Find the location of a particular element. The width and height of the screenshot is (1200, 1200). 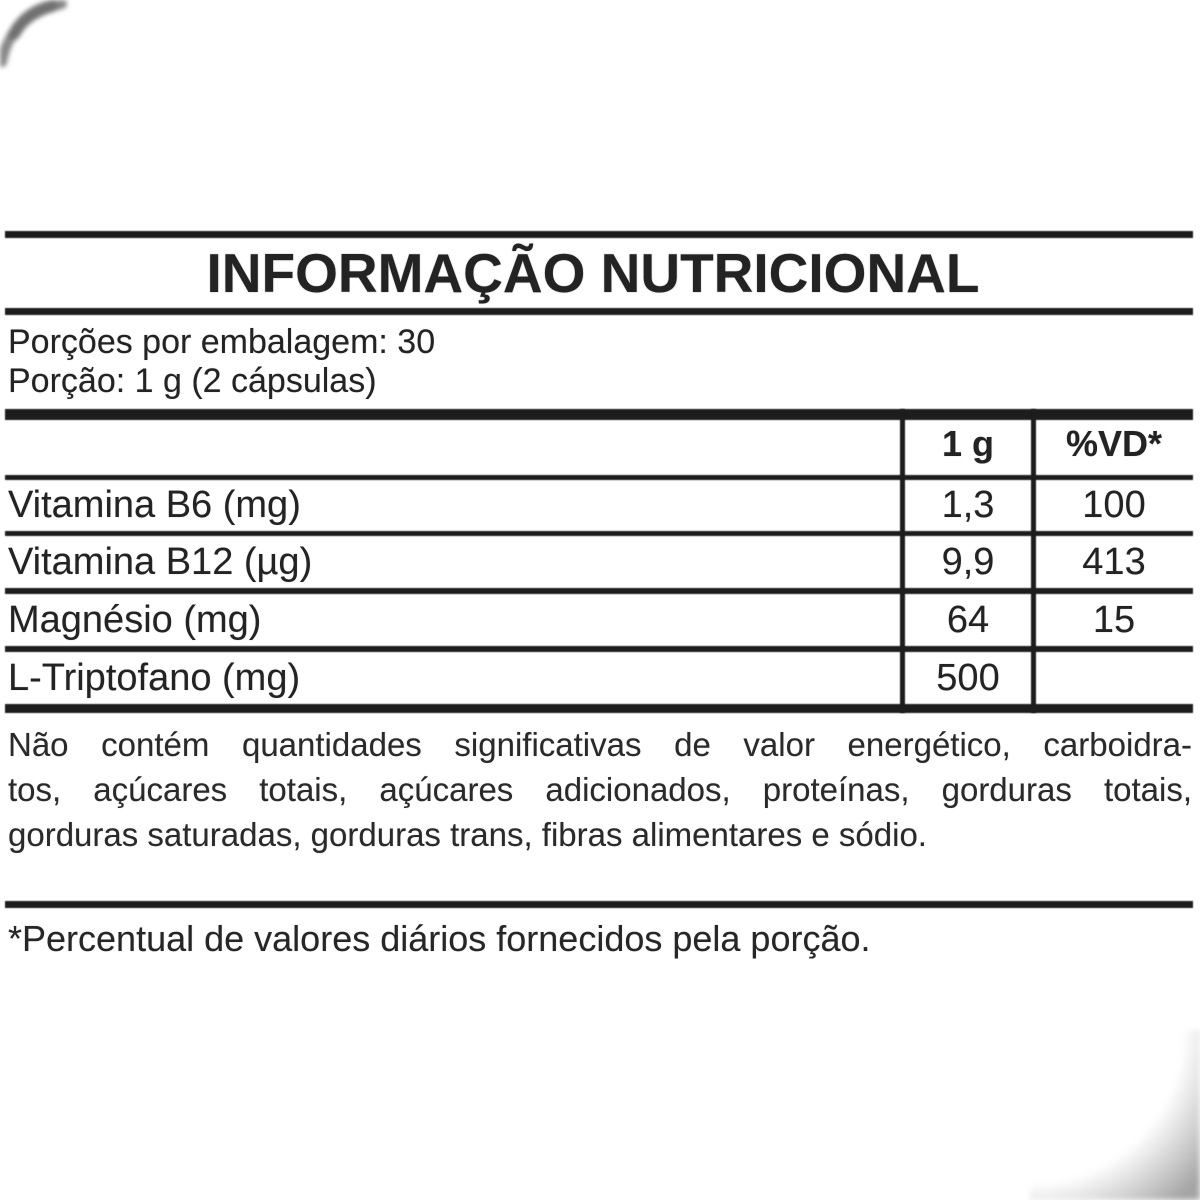

servings-per-package-text: Porções por embalagem: 30 is located at coordinates (222, 342).